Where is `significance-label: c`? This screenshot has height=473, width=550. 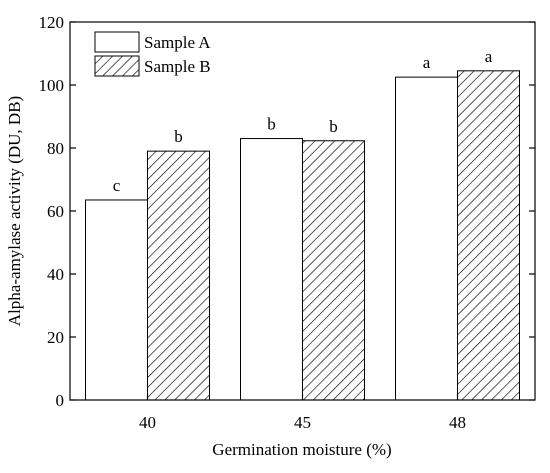
significance-label: c is located at coordinates (117, 185).